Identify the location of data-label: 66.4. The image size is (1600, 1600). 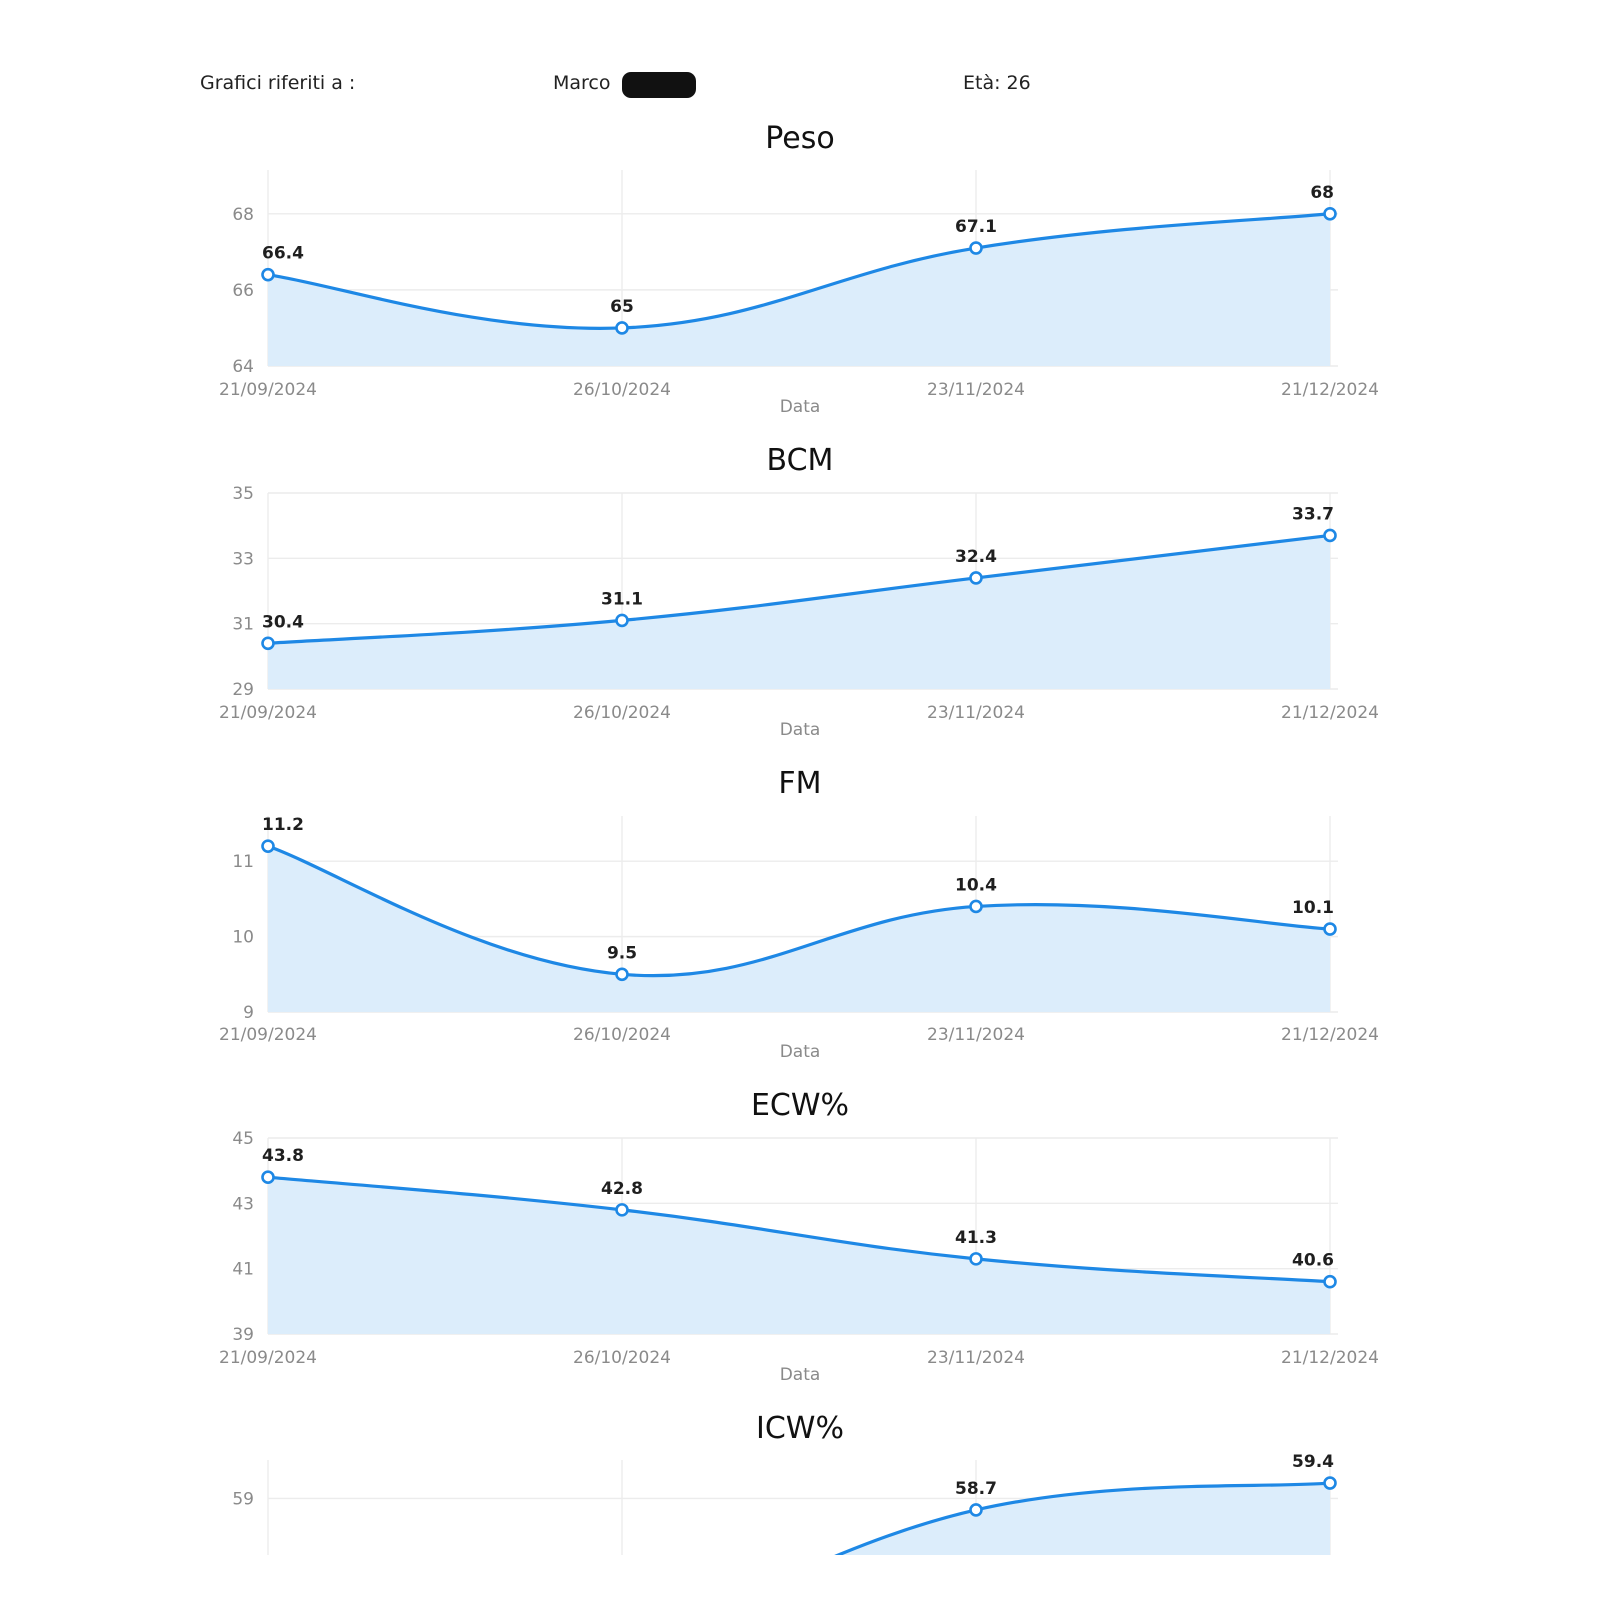
(283, 254).